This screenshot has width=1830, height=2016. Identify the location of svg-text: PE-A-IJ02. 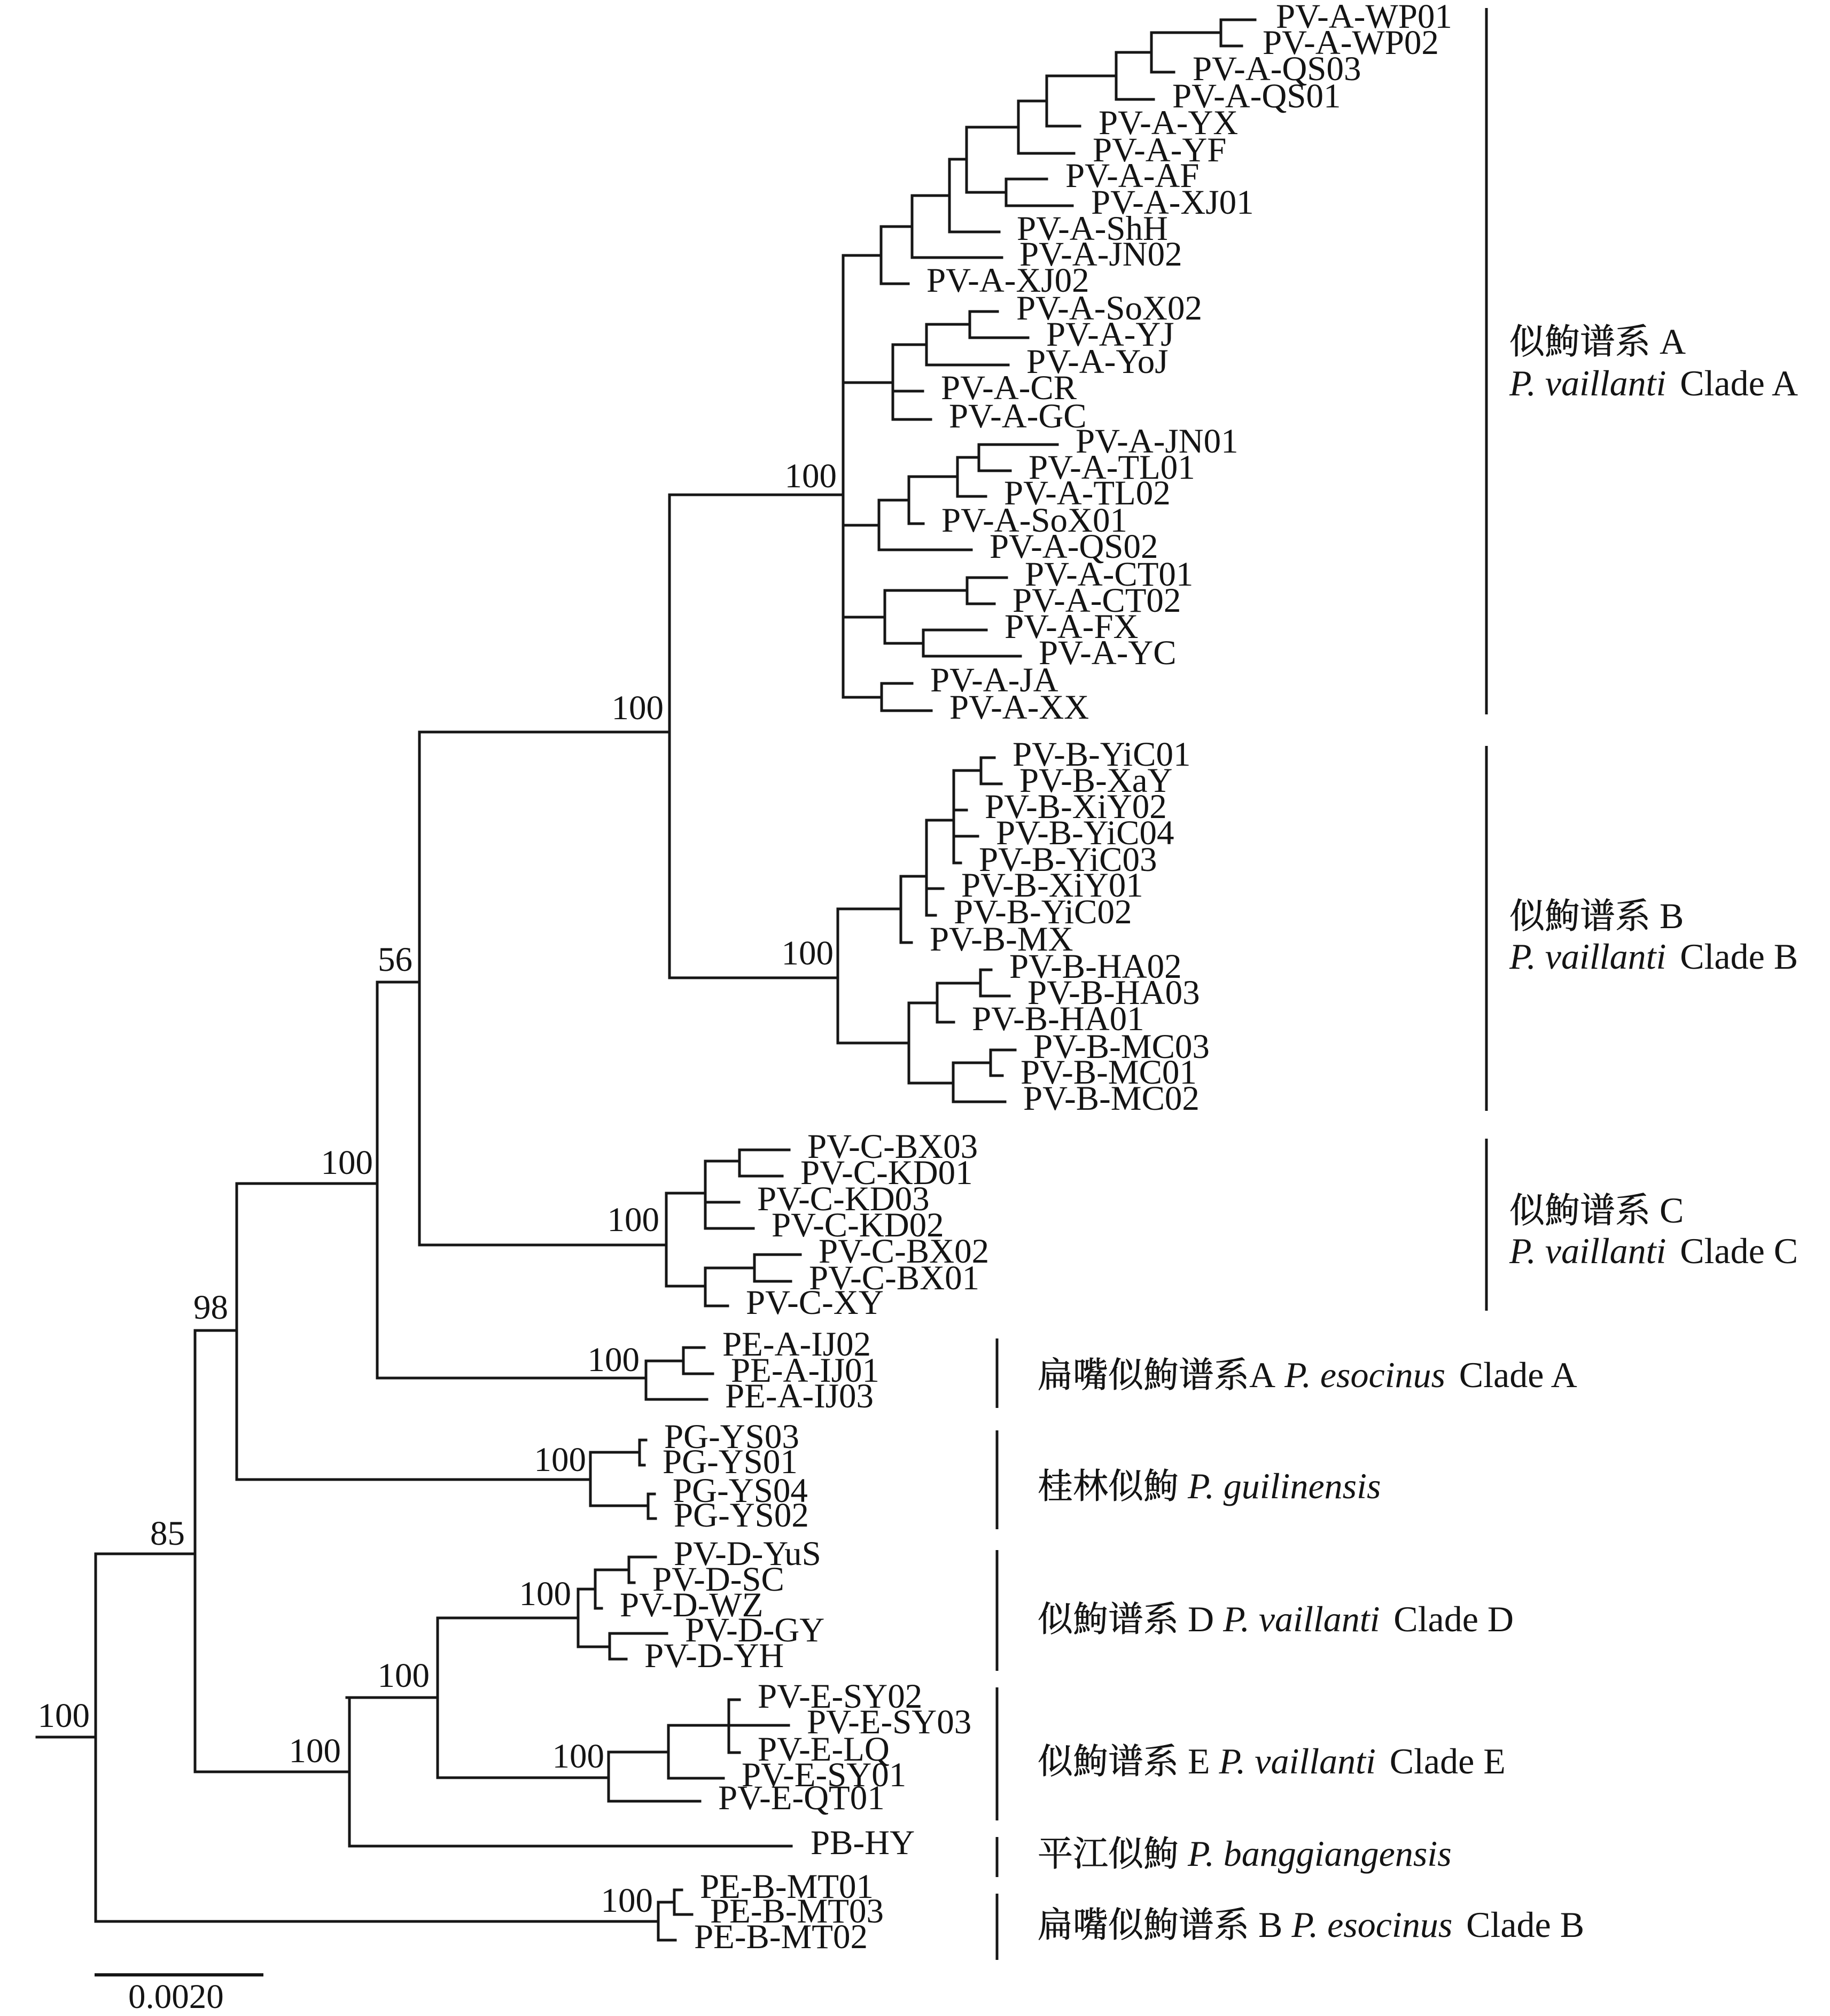
(796, 1344).